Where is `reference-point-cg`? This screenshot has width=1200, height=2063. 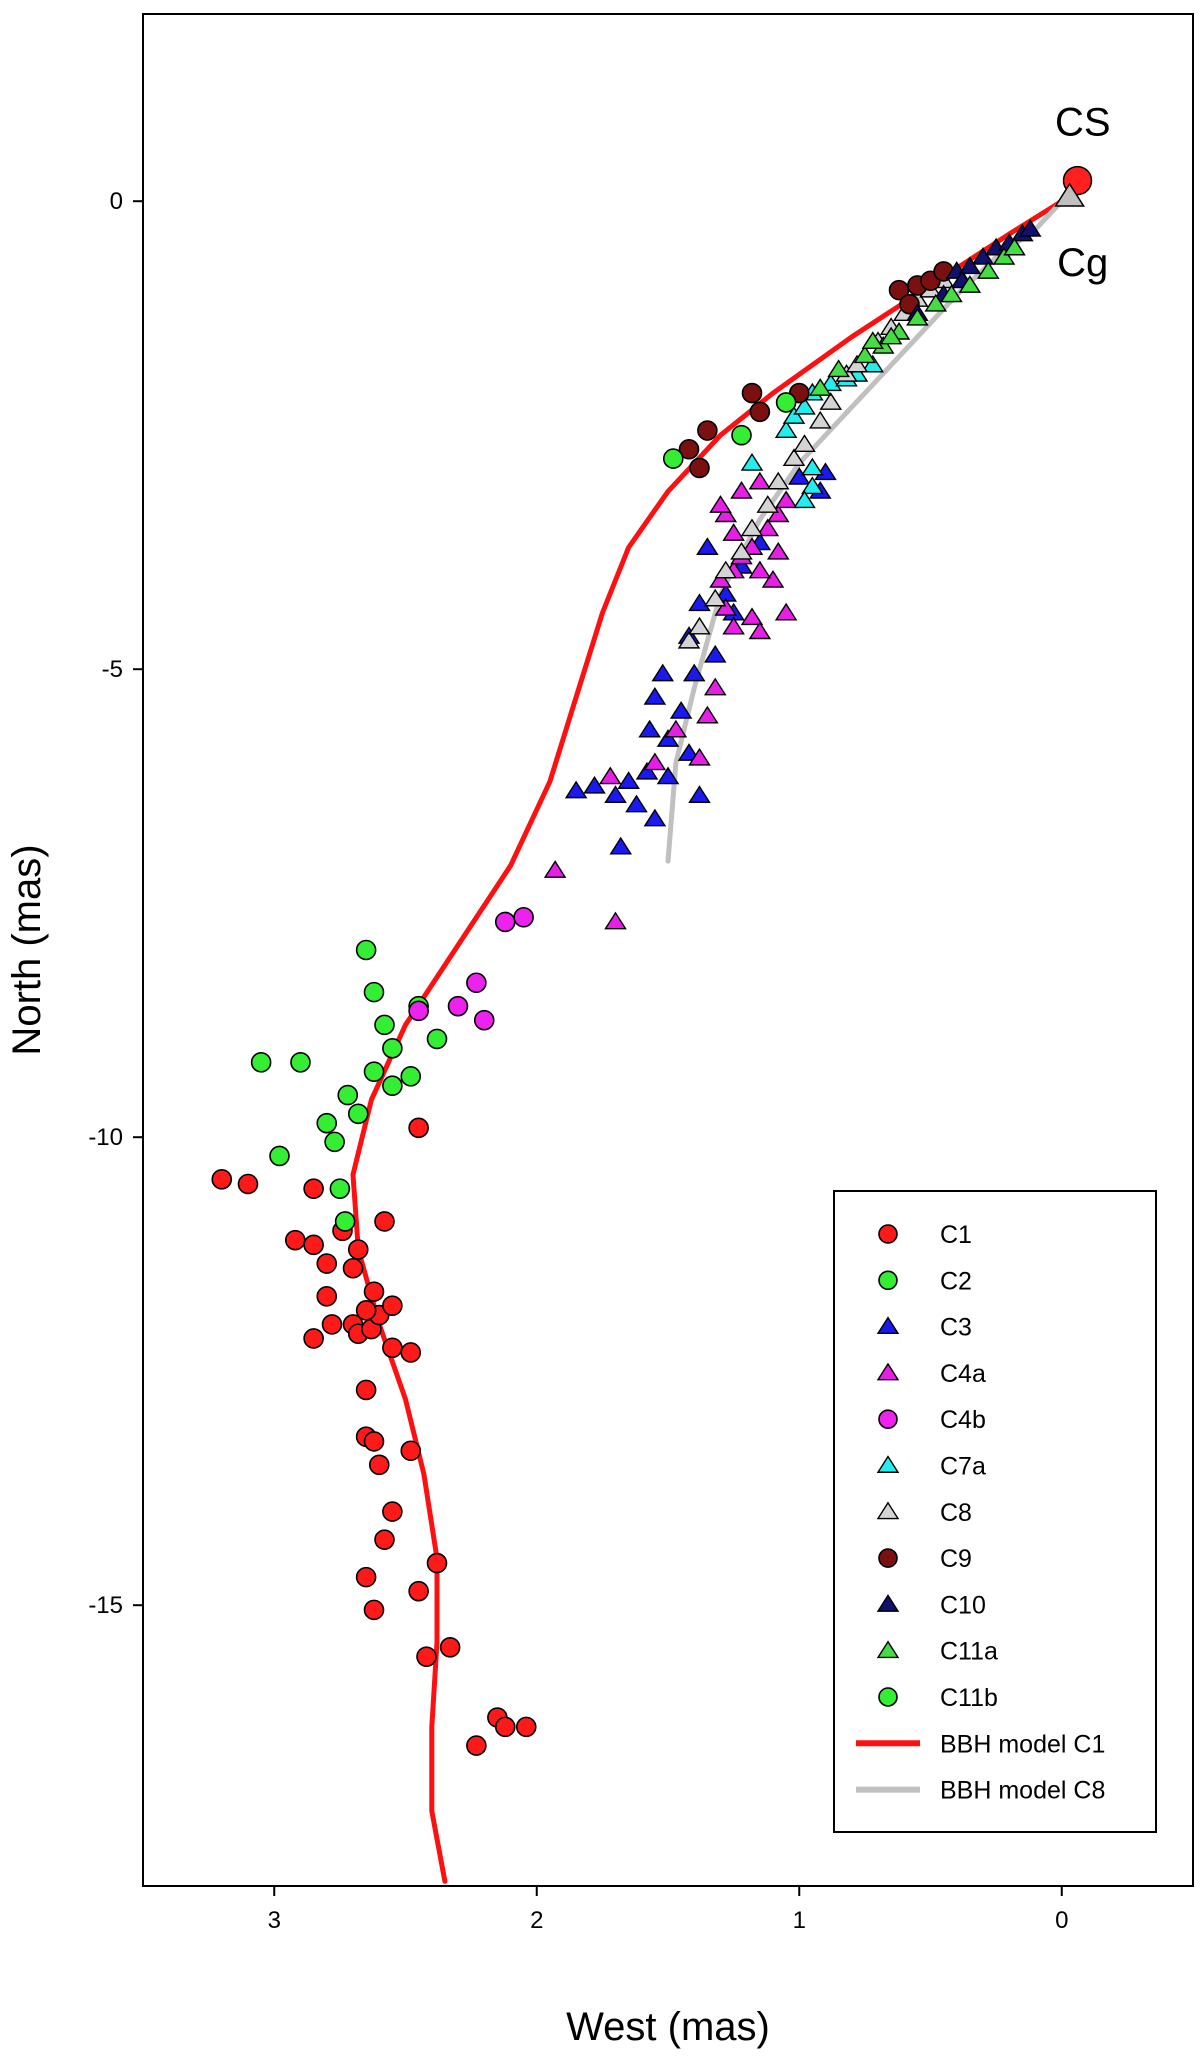
reference-point-cg is located at coordinates (1069, 194).